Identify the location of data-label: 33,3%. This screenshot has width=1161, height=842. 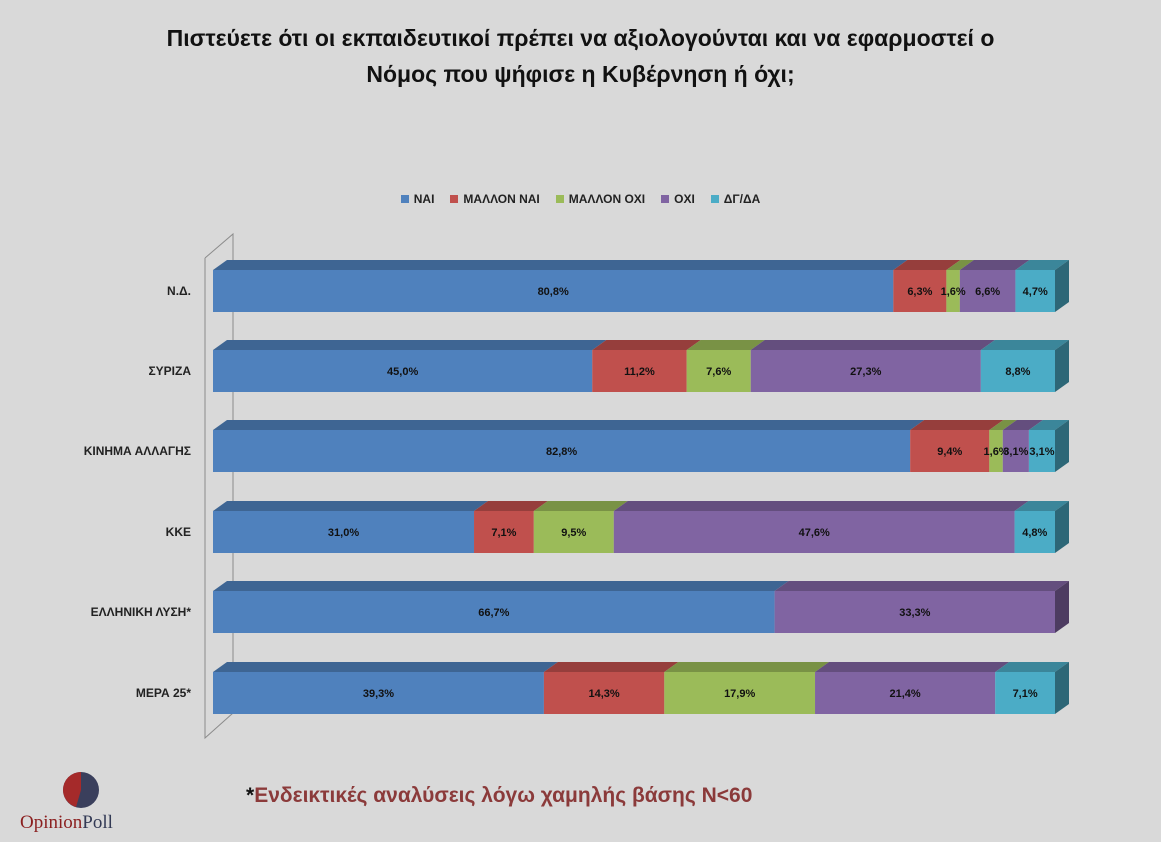
(914, 613).